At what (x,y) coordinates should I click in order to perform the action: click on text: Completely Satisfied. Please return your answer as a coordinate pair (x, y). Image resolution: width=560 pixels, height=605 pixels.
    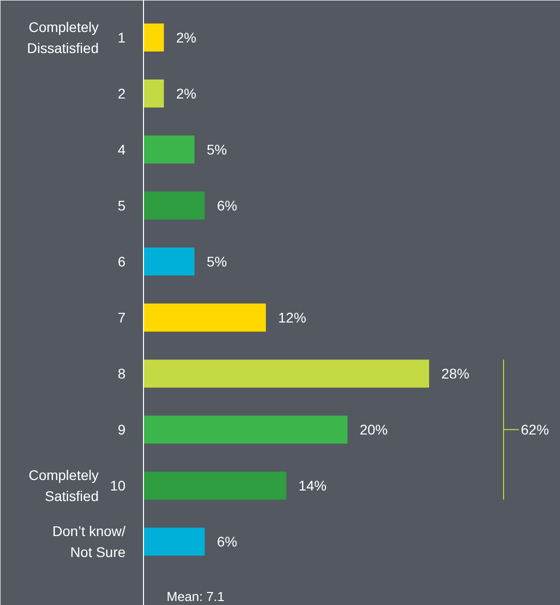
    Looking at the image, I should click on (63, 485).